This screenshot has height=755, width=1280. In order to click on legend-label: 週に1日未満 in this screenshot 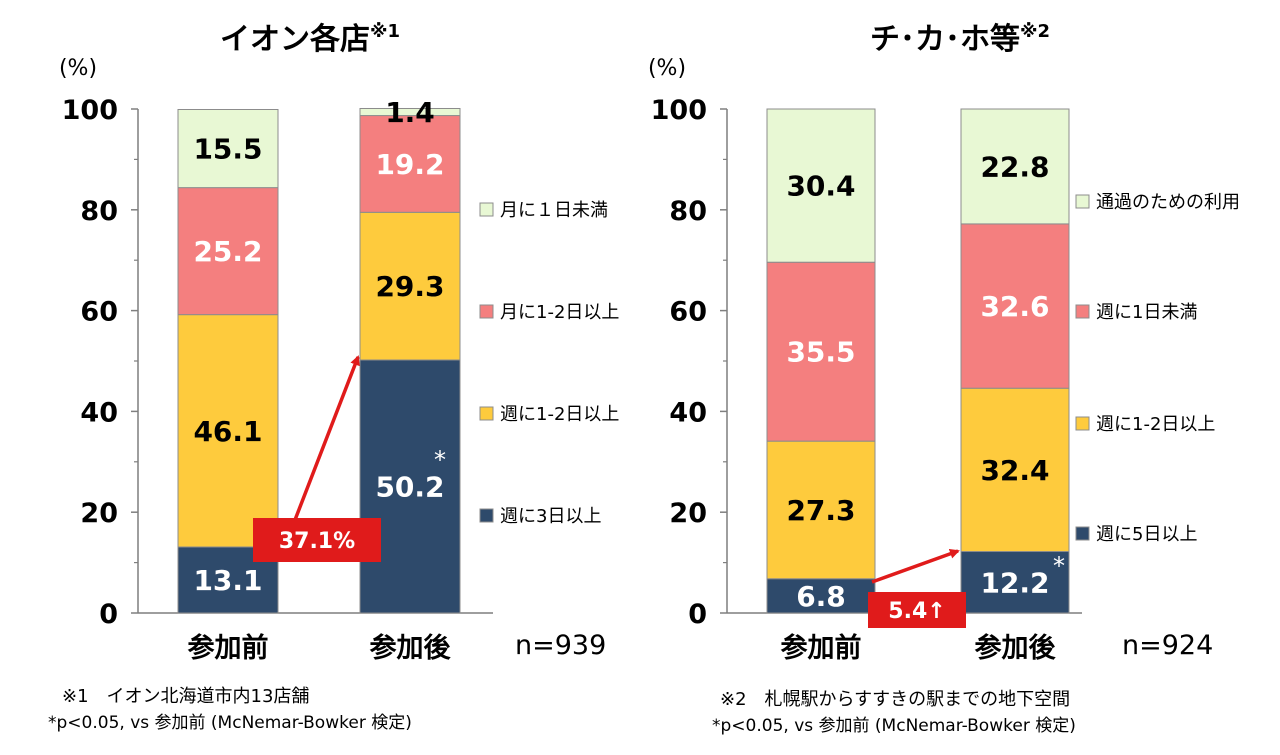, I will do `click(1146, 312)`.